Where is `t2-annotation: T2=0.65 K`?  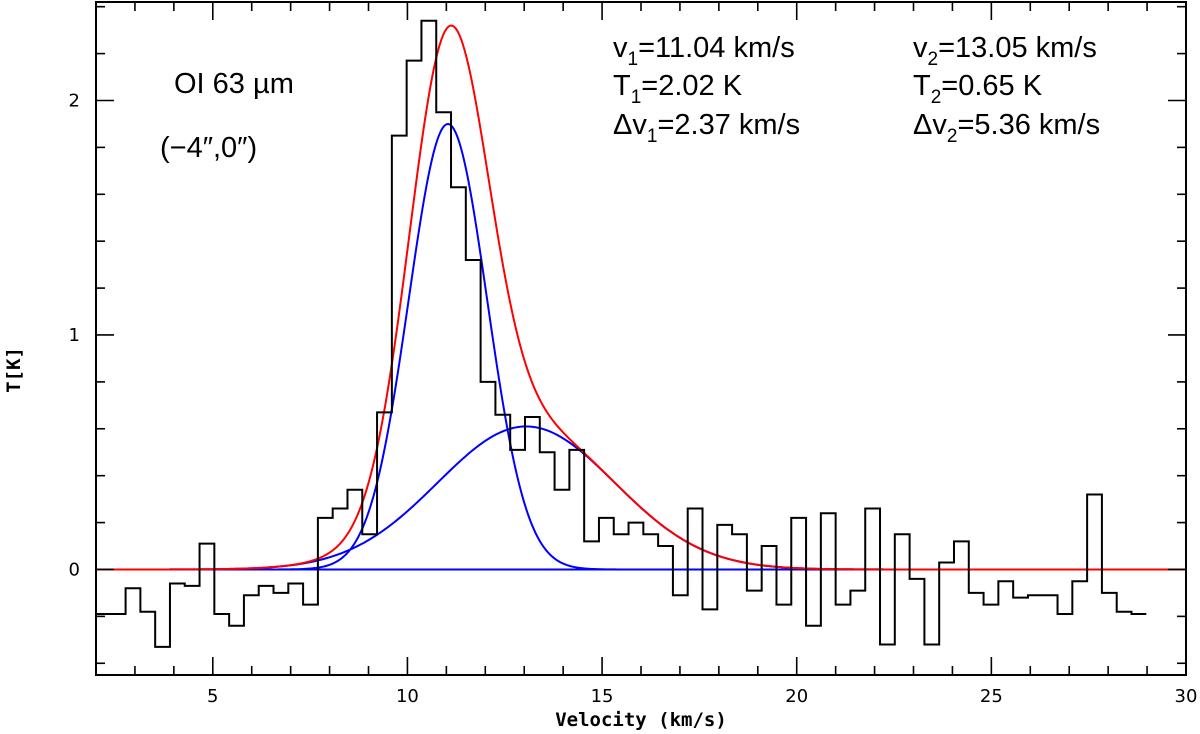 t2-annotation: T2=0.65 K is located at coordinates (978, 89).